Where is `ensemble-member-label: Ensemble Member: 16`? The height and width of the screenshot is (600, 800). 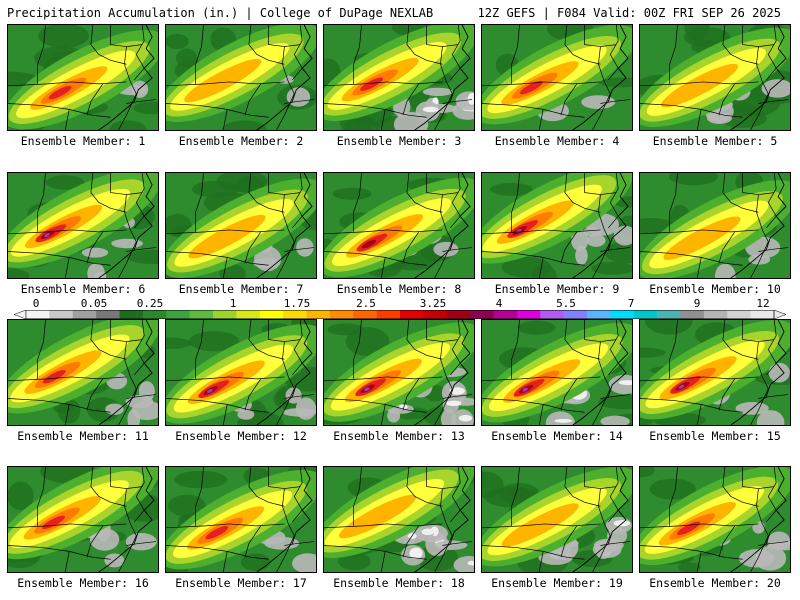
ensemble-member-label: Ensemble Member: 16 is located at coordinates (83, 583).